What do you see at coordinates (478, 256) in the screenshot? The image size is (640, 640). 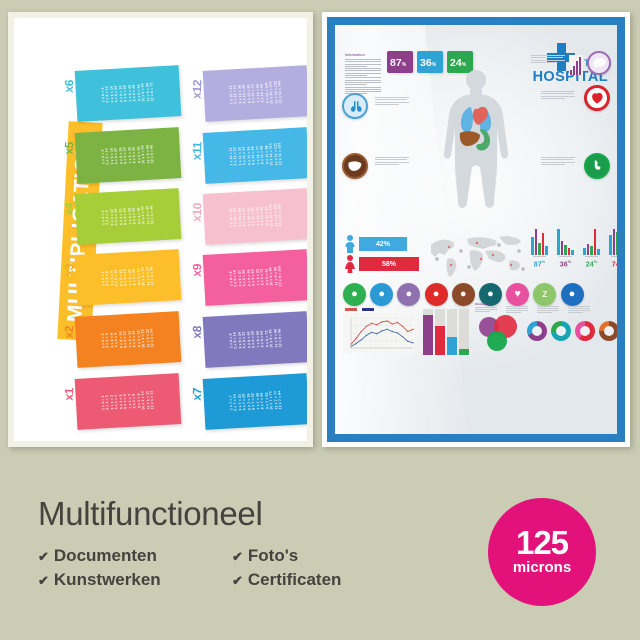 I see `world-map` at bounding box center [478, 256].